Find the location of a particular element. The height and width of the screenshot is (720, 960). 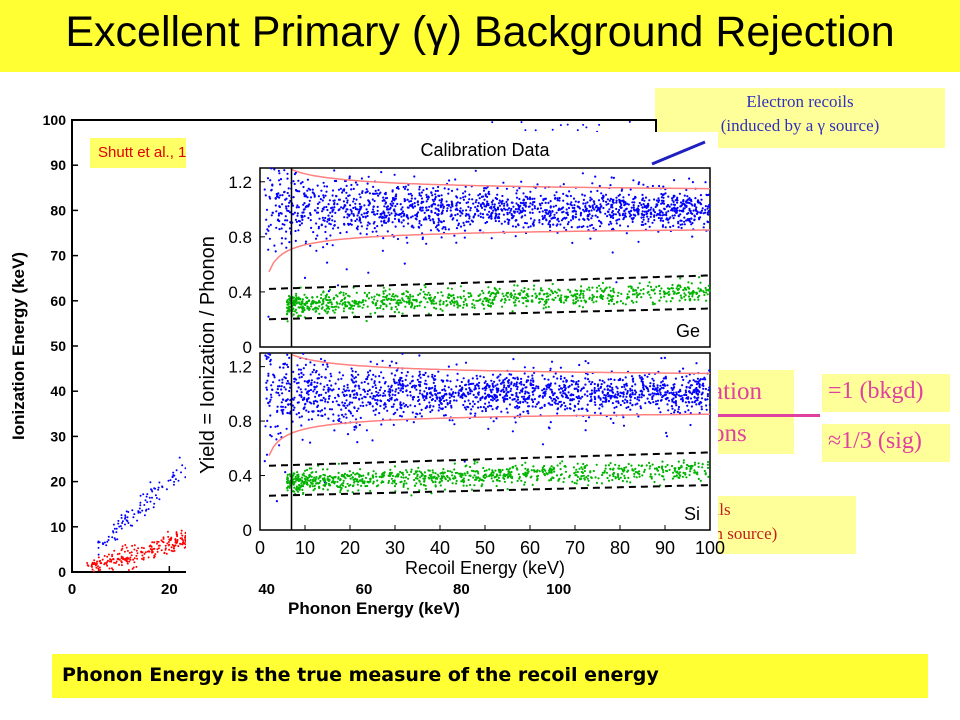

inset-ytick-label: 0 is located at coordinates (247, 347).